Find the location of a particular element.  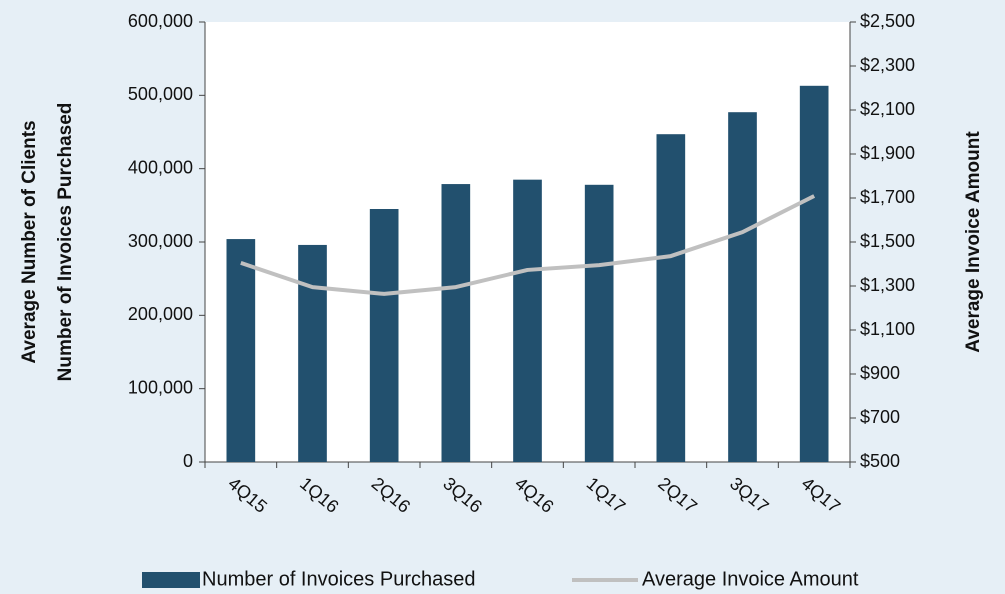

y-tick-label: 0 is located at coordinates (188, 461).